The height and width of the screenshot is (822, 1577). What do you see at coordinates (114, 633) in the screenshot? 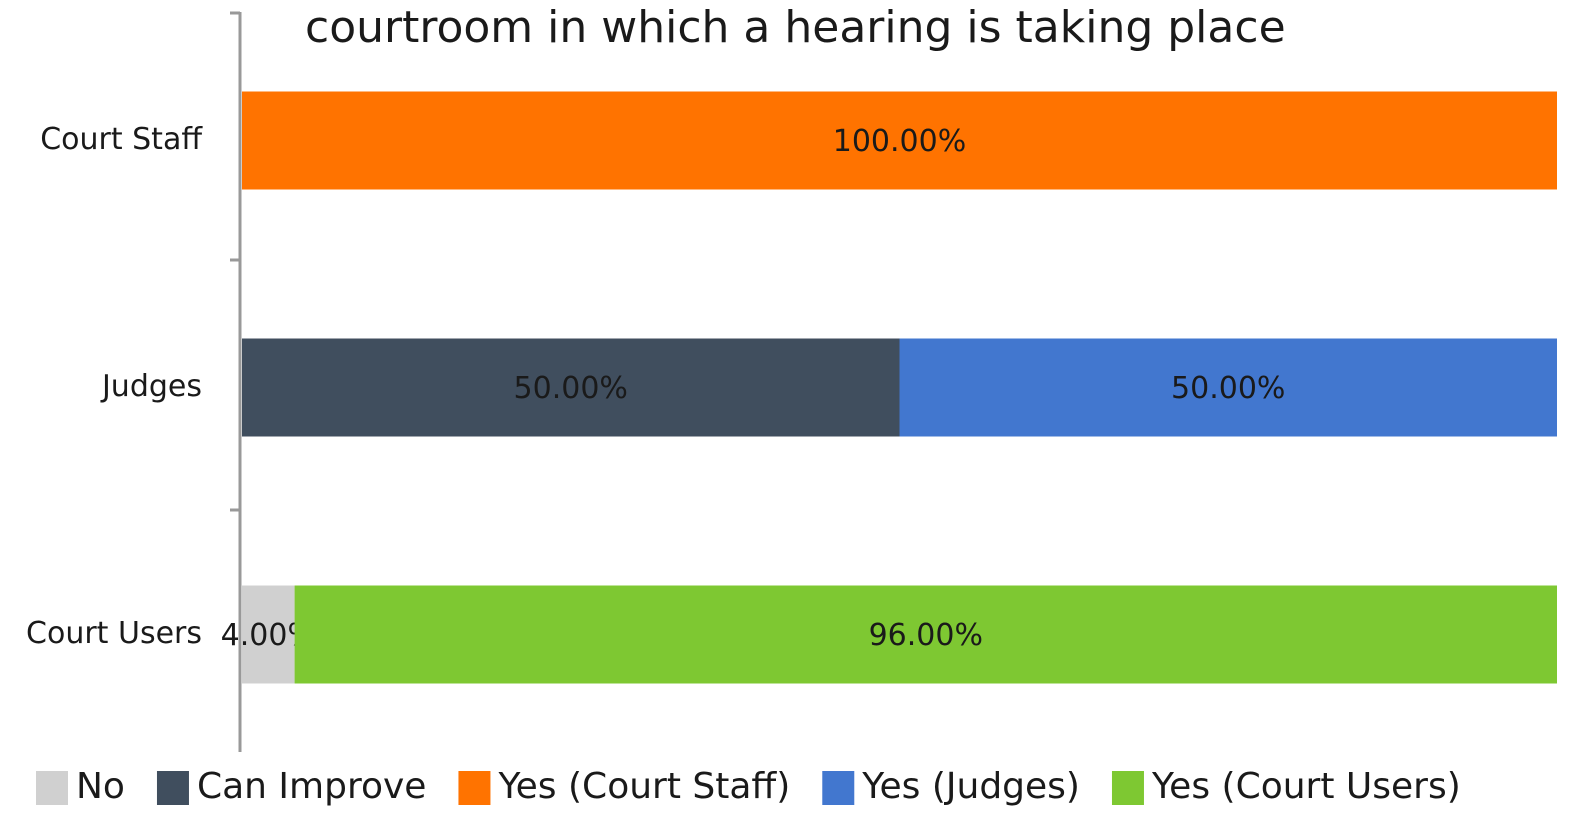
I see `y-tick-label: Court Users` at bounding box center [114, 633].